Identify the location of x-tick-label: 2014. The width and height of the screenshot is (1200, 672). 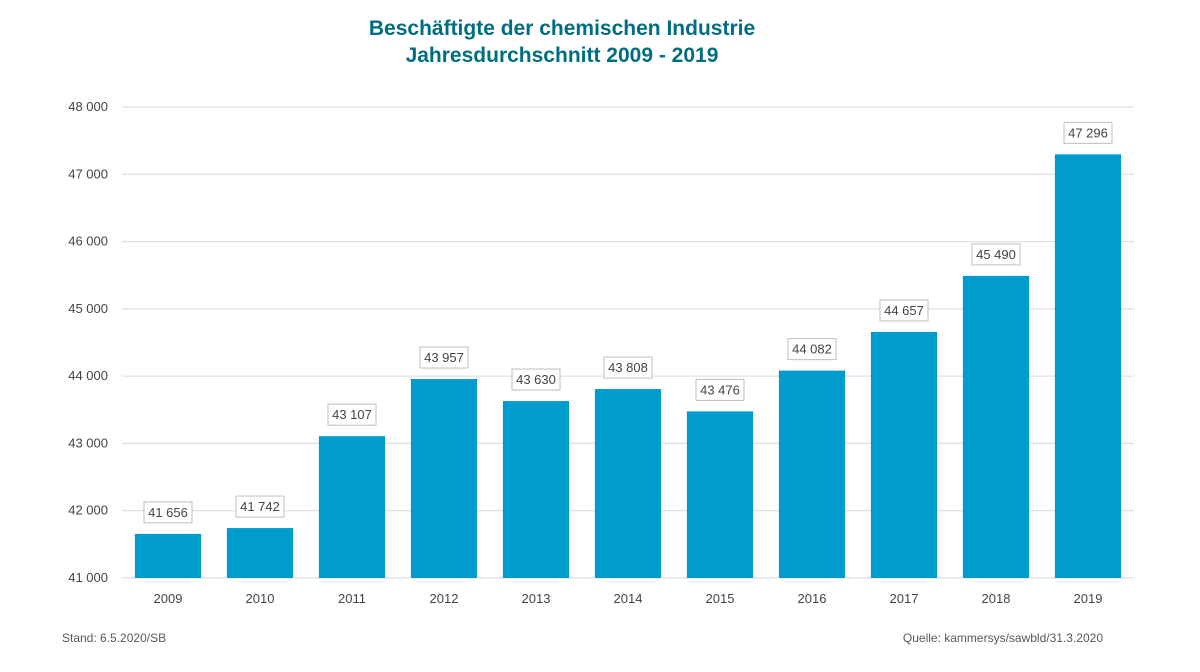
(628, 598).